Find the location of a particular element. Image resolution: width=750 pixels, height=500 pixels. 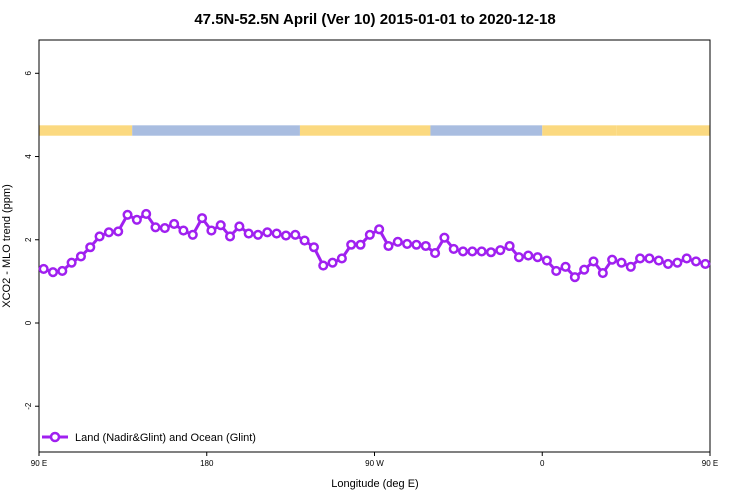

x-tick-label-0: 90 E is located at coordinates (39, 463).